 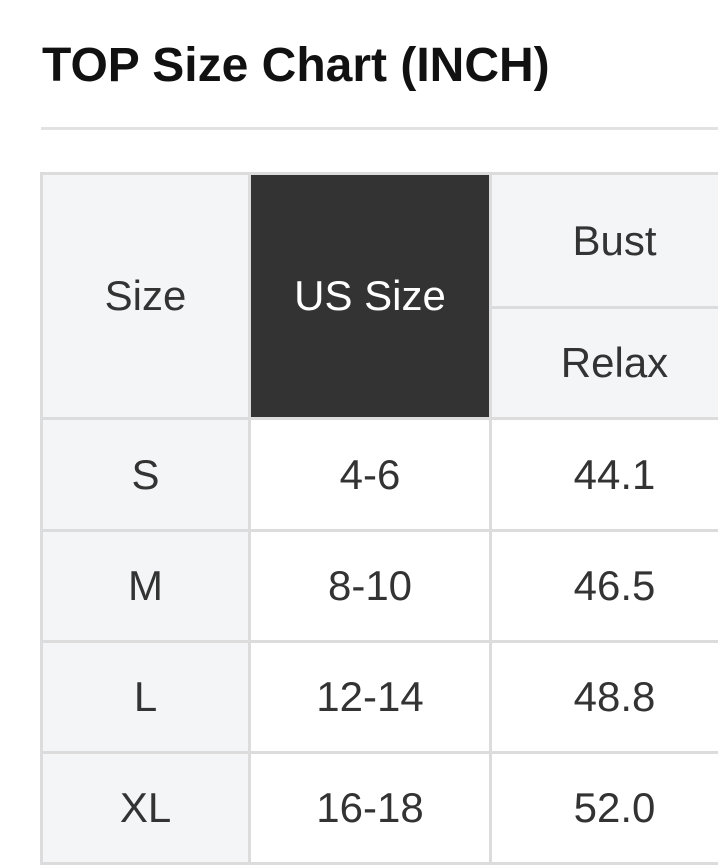 I want to click on cell-bust: 52.0, so click(x=604, y=808).